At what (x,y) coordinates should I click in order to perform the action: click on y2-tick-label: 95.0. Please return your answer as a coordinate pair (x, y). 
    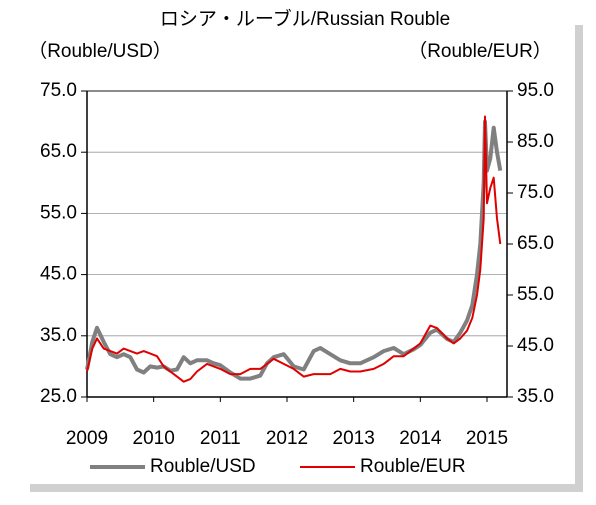
    Looking at the image, I should click on (535, 90).